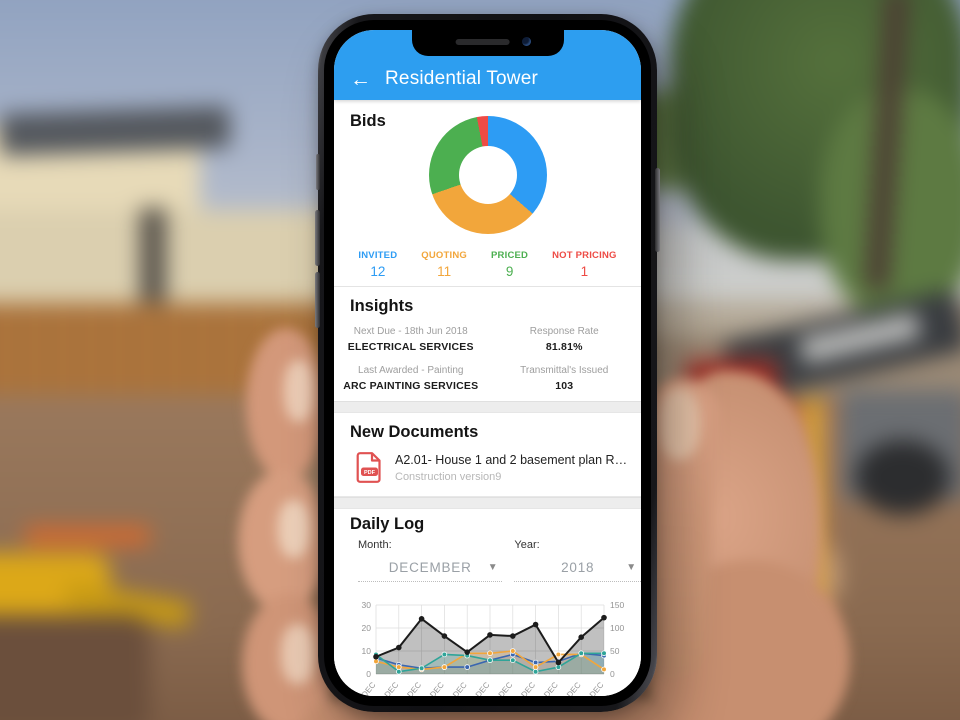 The height and width of the screenshot is (720, 960). What do you see at coordinates (318, 172) in the screenshot?
I see `mute-switch` at bounding box center [318, 172].